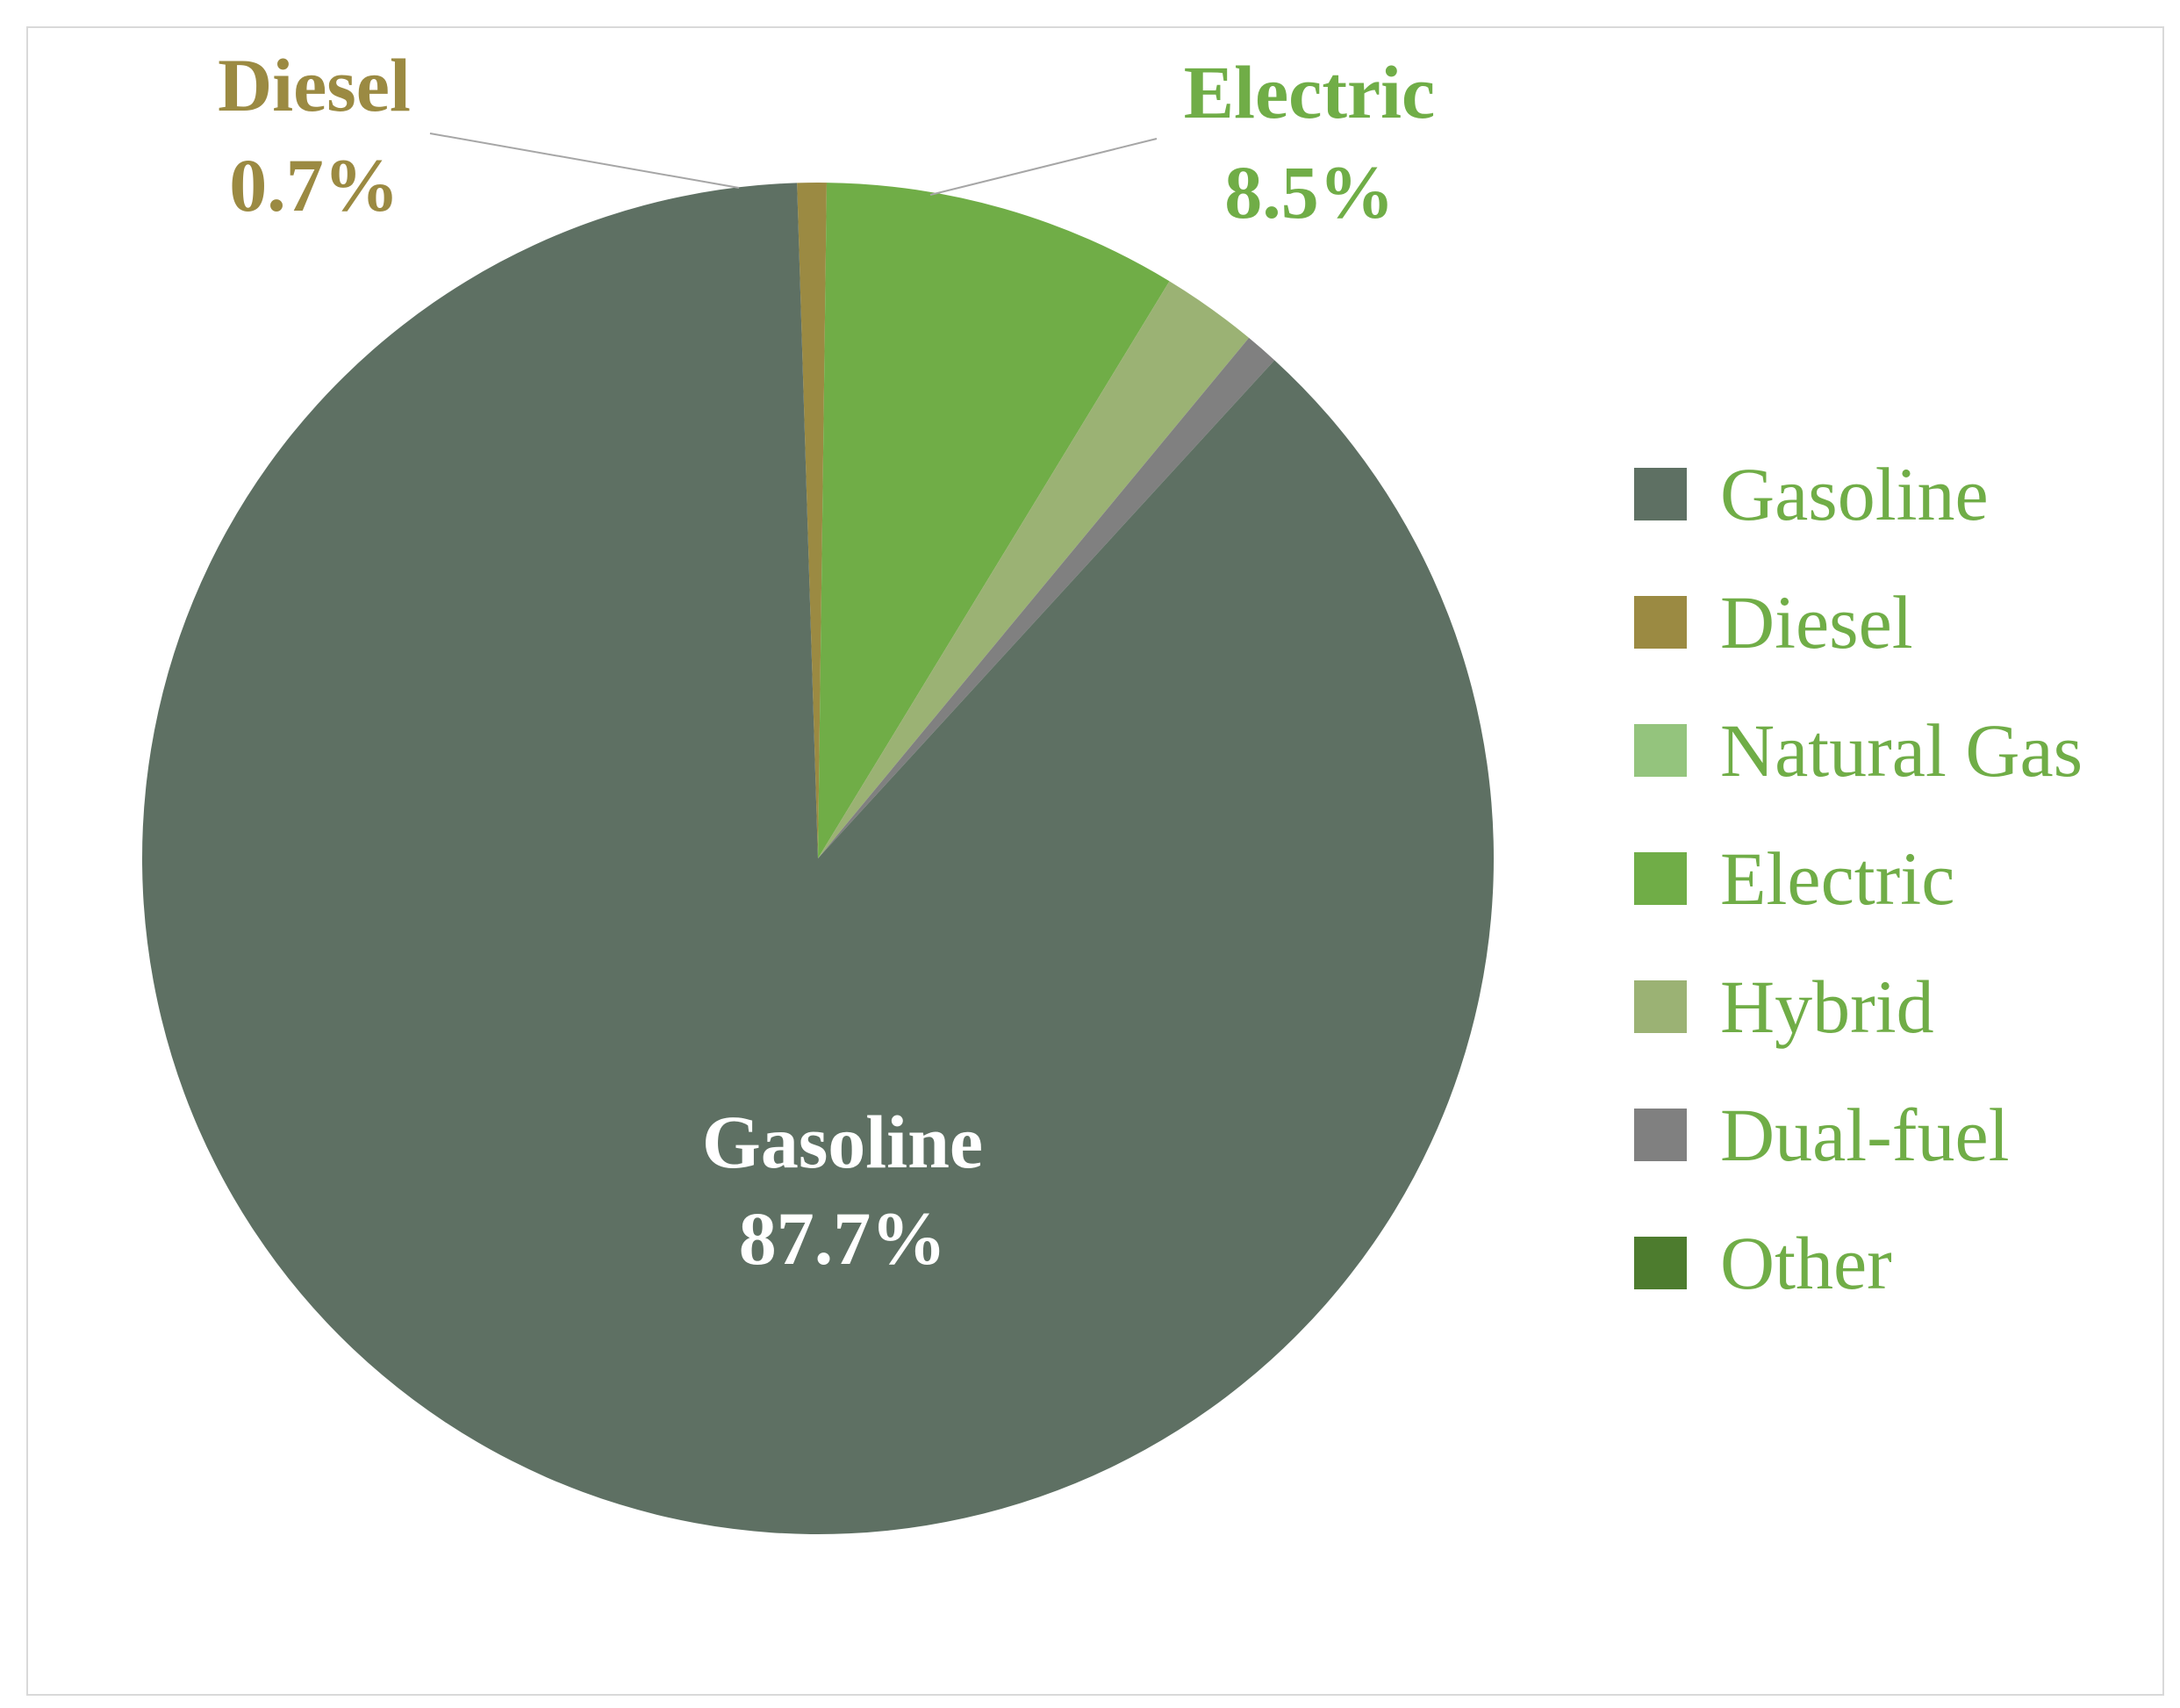  I want to click on diesel-leader-line, so click(584, 161).